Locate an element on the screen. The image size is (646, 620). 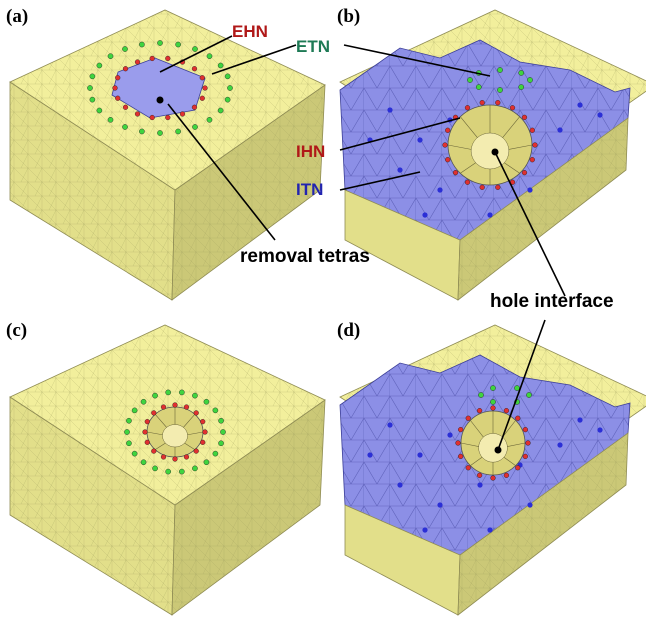
b-hole-inner is located at coordinates (490, 151).